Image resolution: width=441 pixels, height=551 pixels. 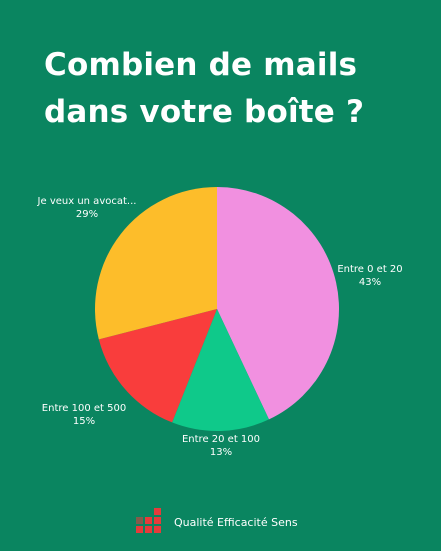 I want to click on slice-label: Entre 100 et 500, so click(x=84, y=408).